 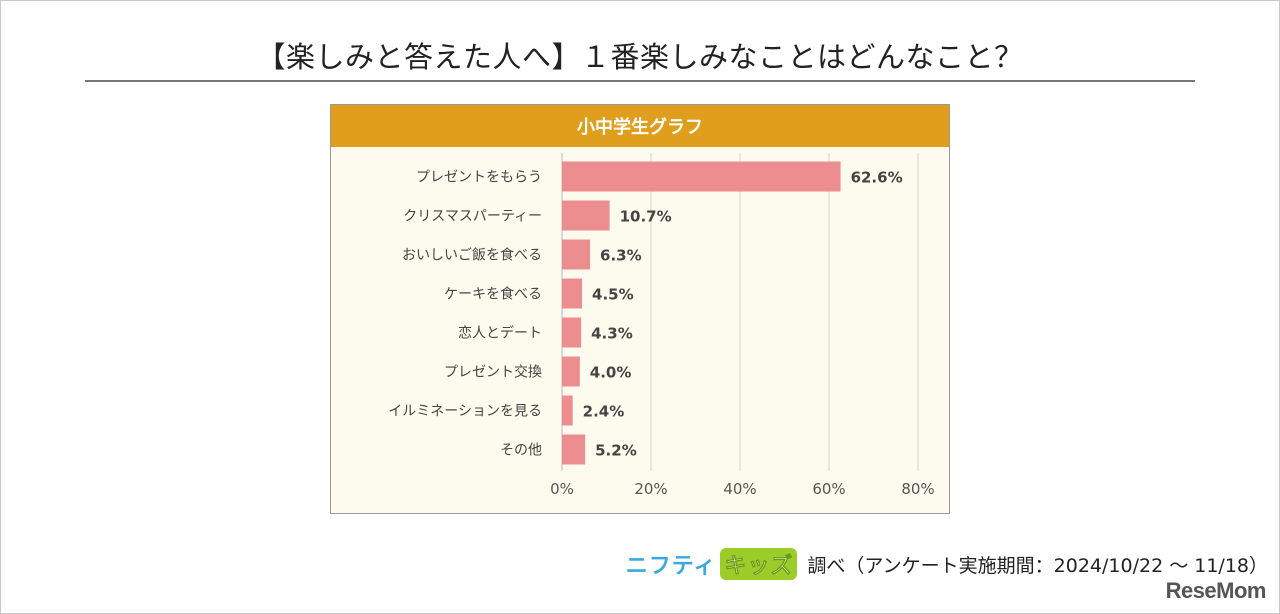 I want to click on x-tick-label: 0%, so click(x=562, y=489).